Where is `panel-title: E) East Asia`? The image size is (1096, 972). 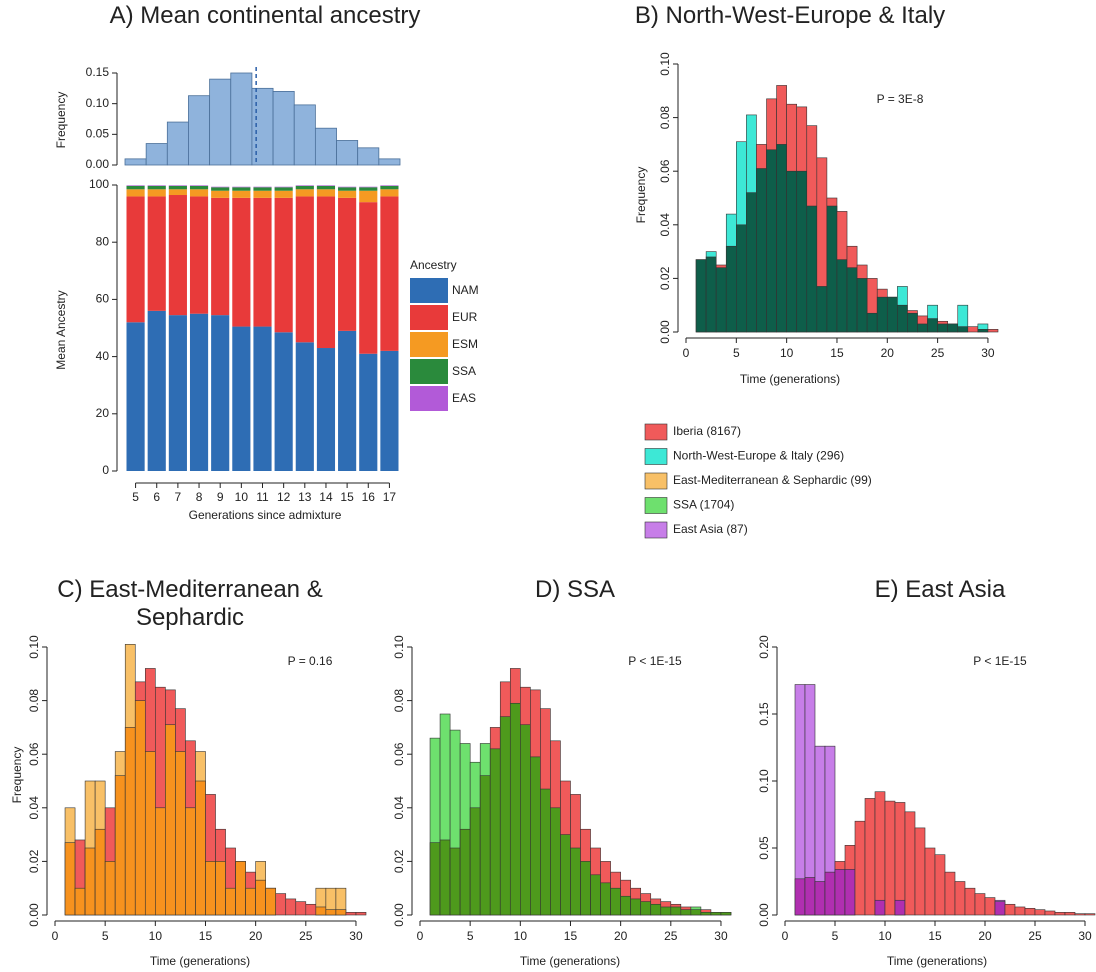 panel-title: E) East Asia is located at coordinates (940, 589).